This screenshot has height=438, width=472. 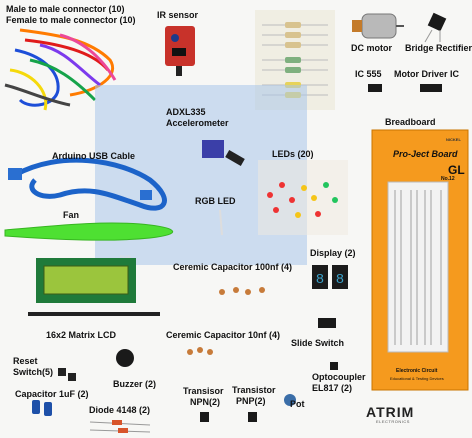 I want to click on label-adxl335-line2: Accelerometer, so click(x=197, y=123).